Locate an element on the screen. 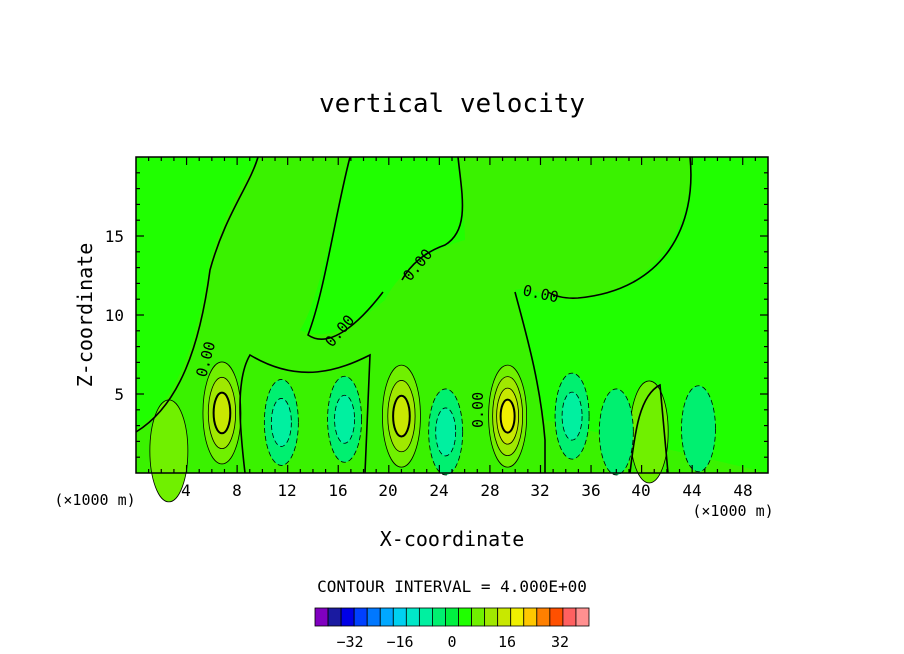 The height and width of the screenshot is (654, 904). x-axis-title: X-coordinate is located at coordinates (452, 539).